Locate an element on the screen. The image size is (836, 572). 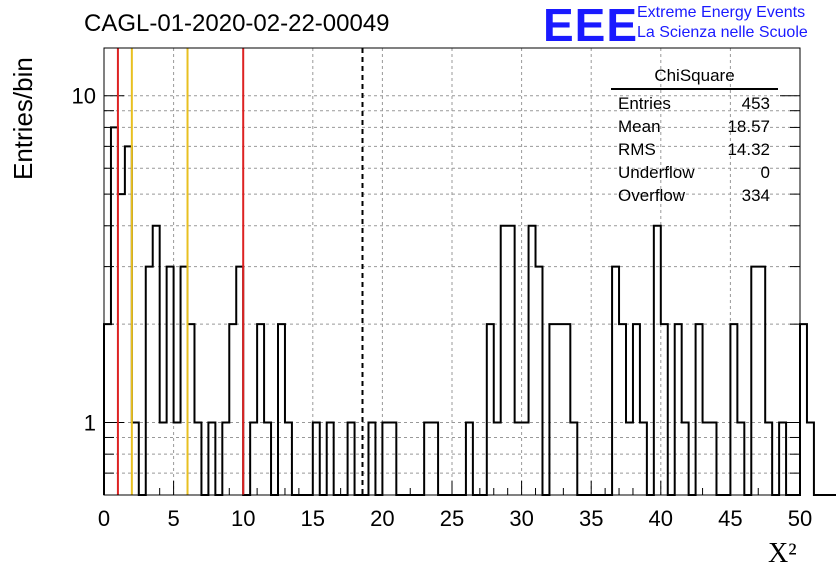
stats-value: 334 is located at coordinates (755, 195).